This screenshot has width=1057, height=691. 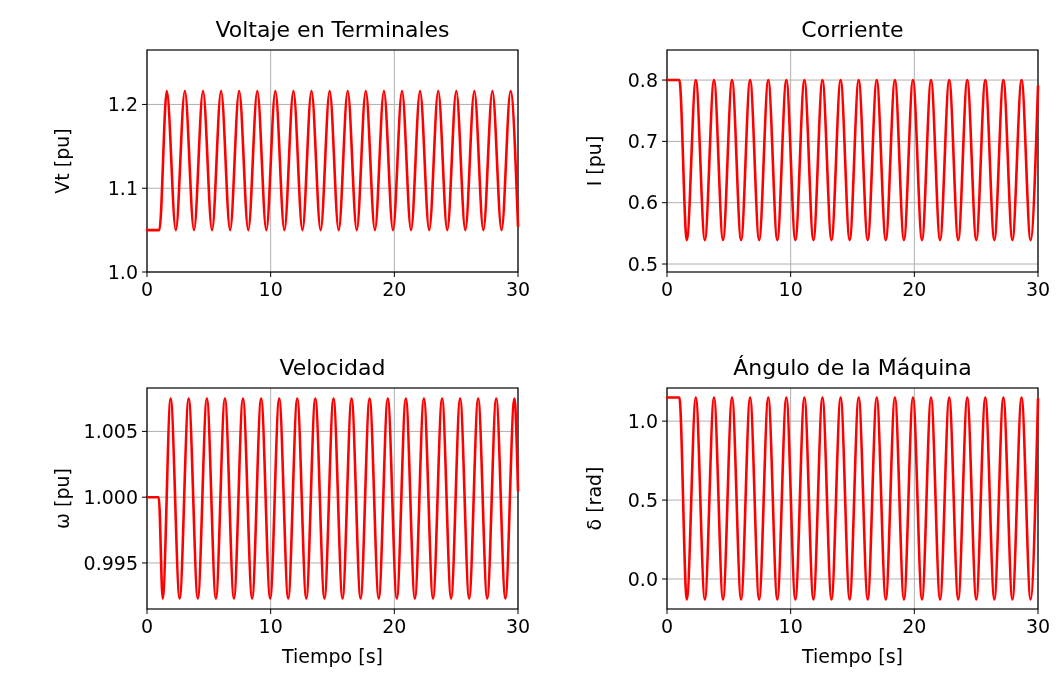 What do you see at coordinates (110, 496) in the screenshot?
I see `y-tick-label: 1.000` at bounding box center [110, 496].